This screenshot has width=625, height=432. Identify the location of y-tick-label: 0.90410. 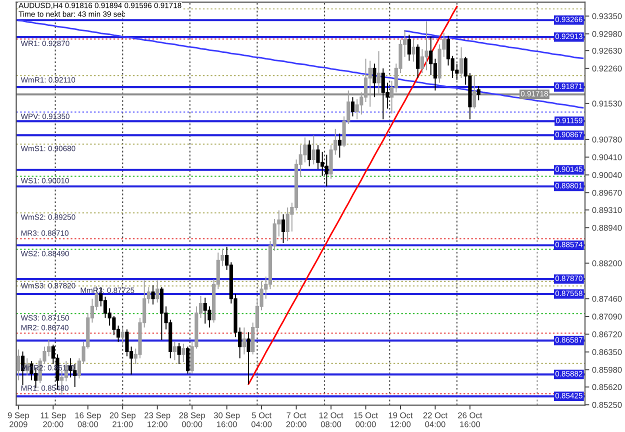
(607, 157).